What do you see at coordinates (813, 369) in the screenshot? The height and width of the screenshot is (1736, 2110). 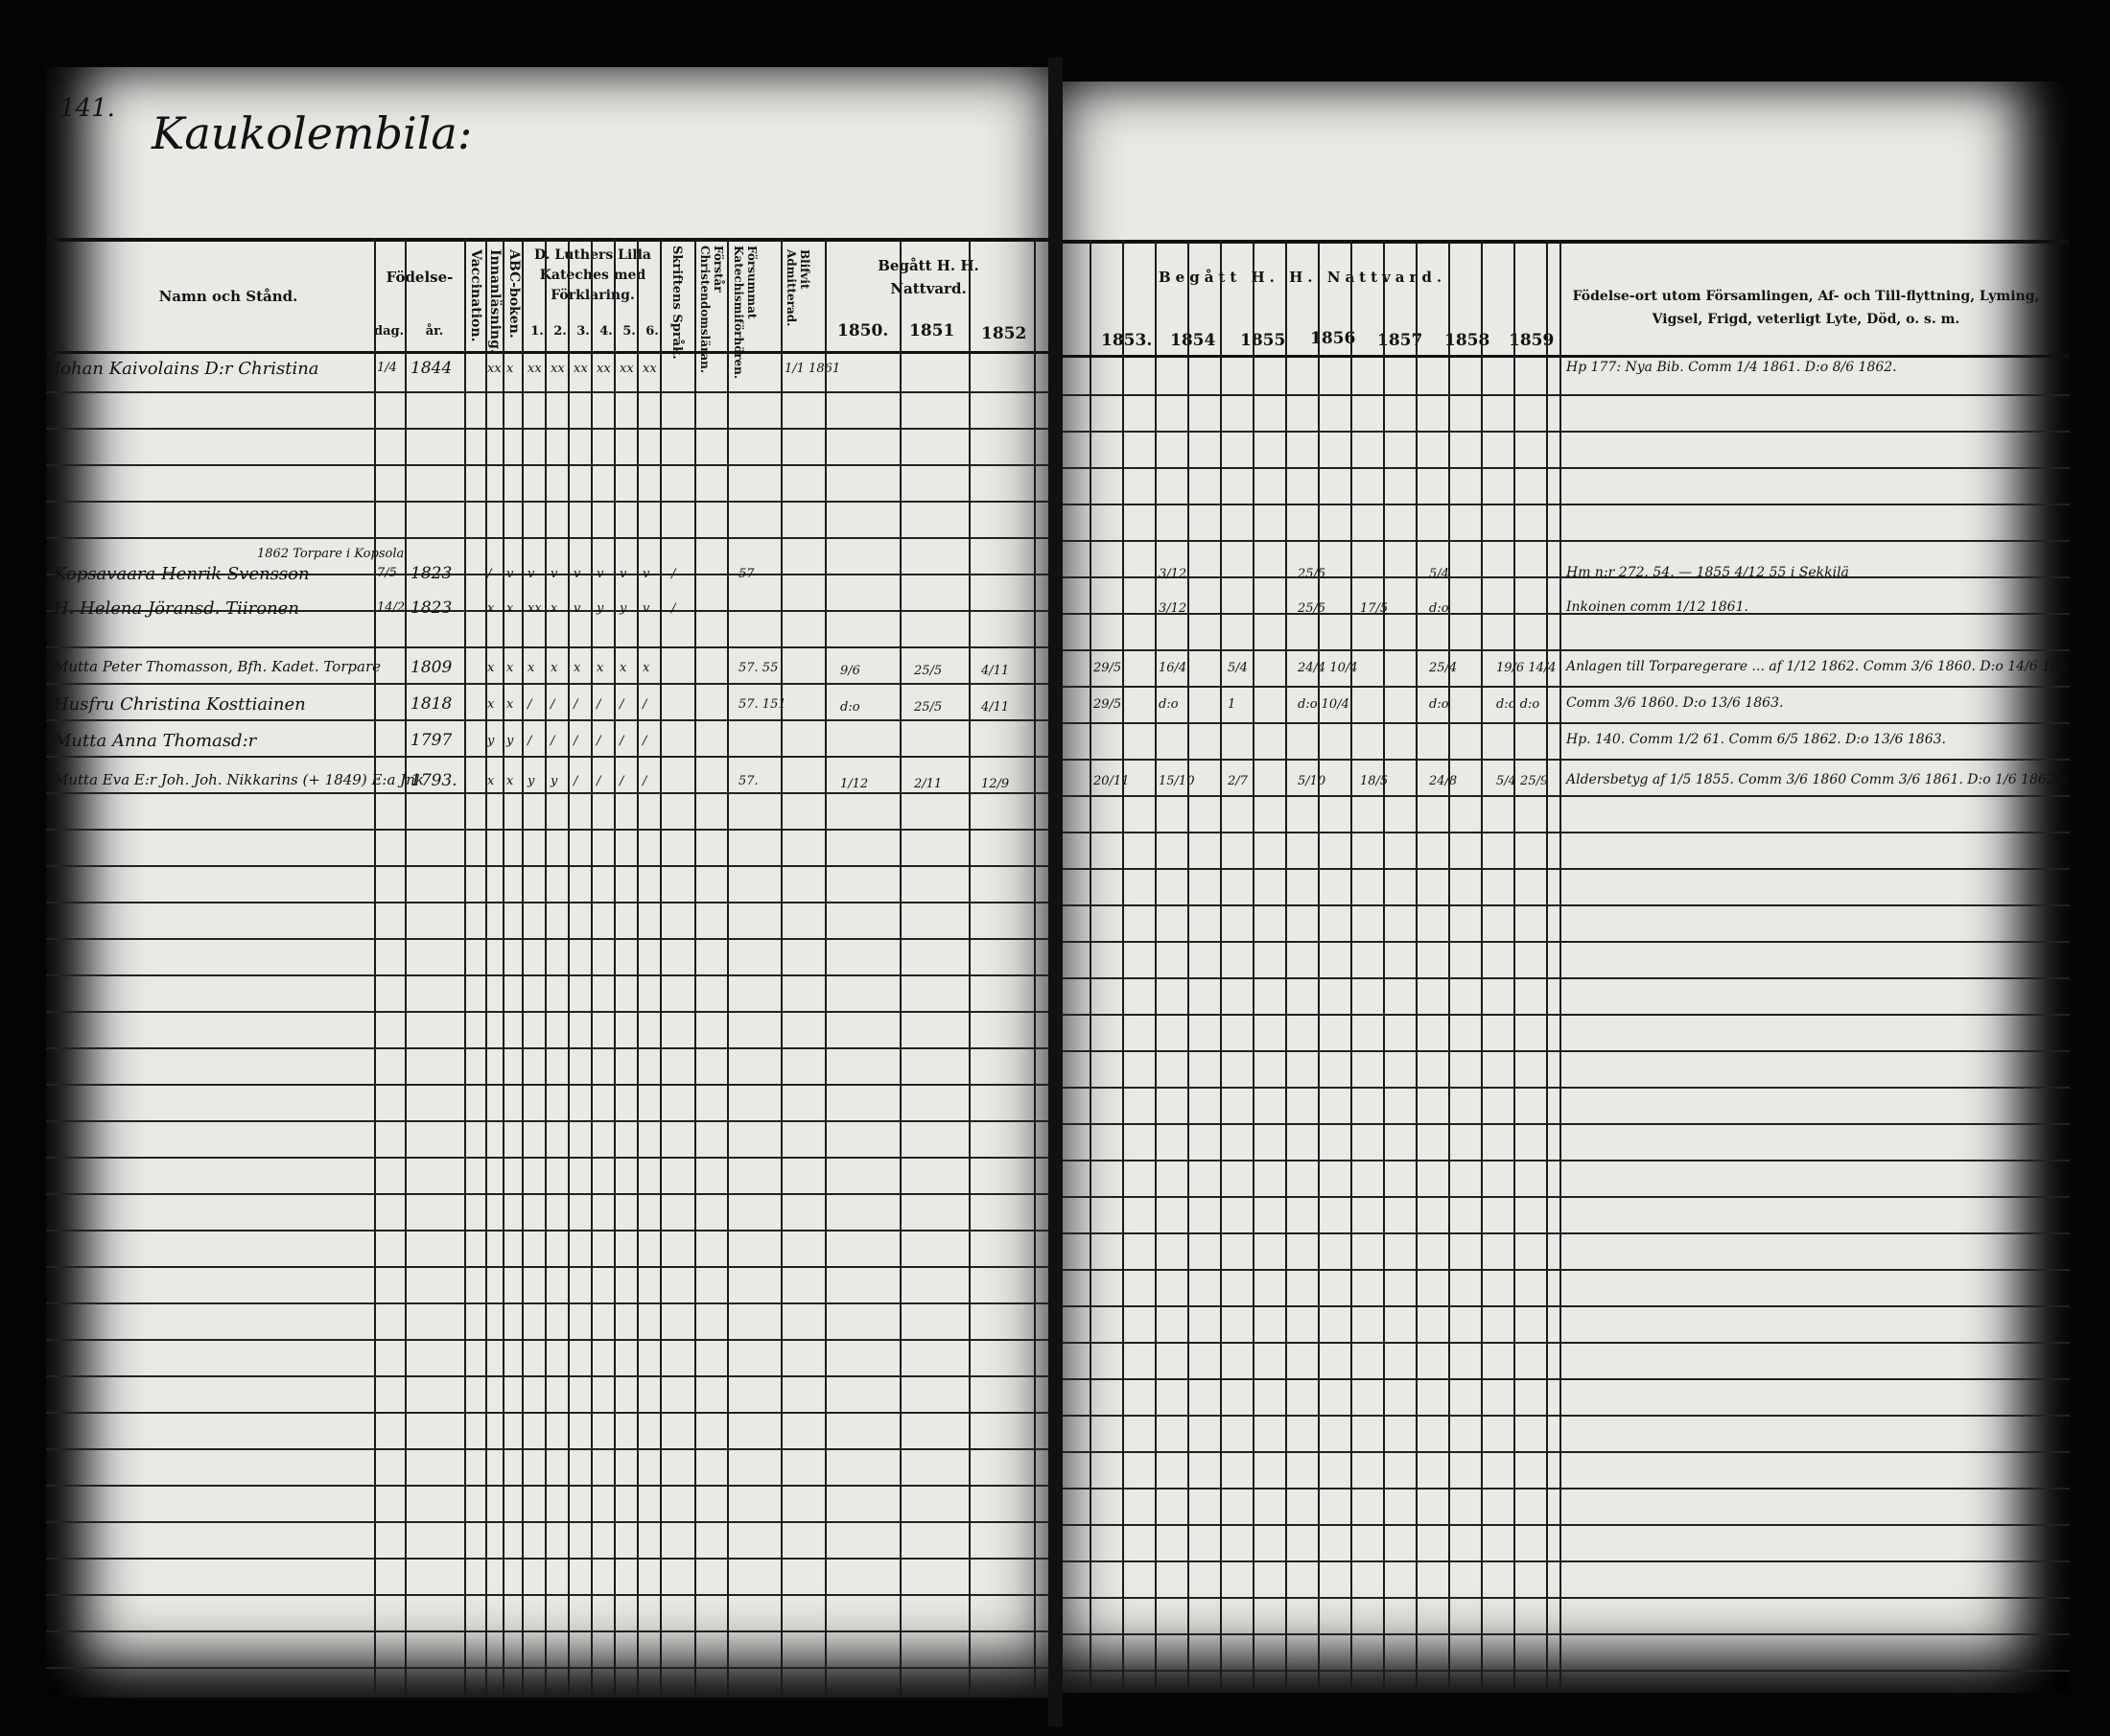 I see `admitted-date: 1/1 1861` at bounding box center [813, 369].